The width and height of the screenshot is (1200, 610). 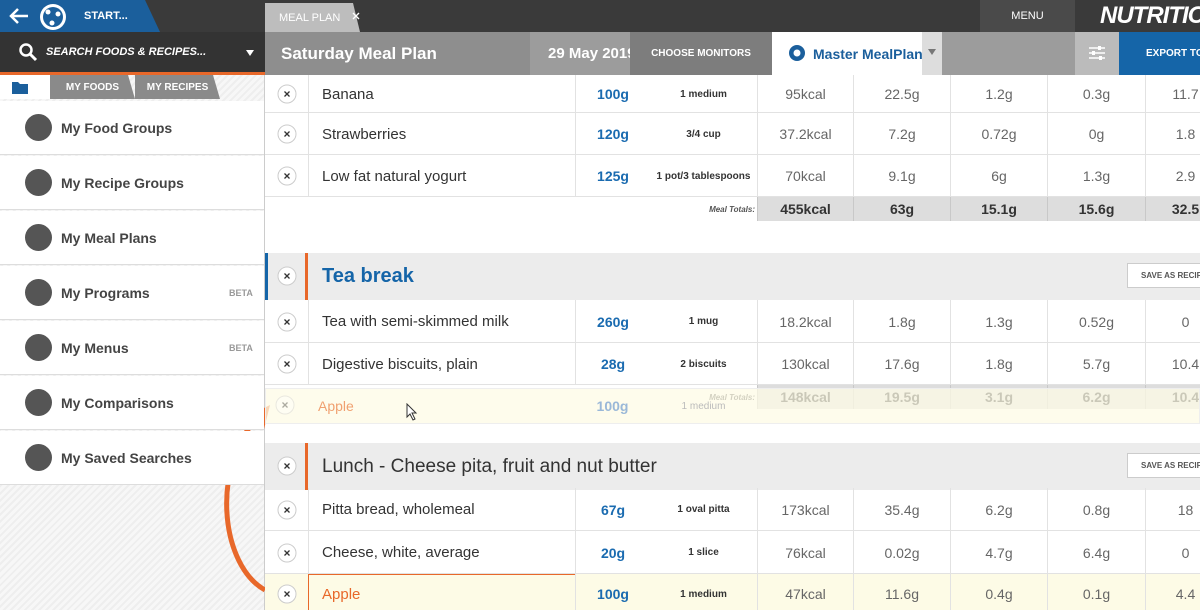 I want to click on food-name: Banana, so click(x=442, y=94).